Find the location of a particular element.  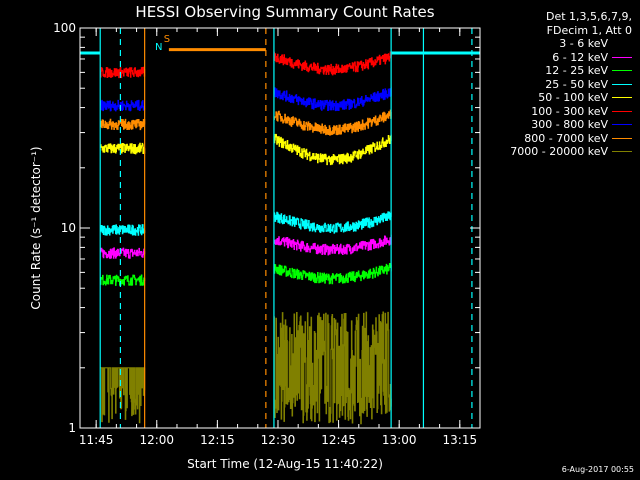

legend-label-3: 25 - 50 keV is located at coordinates (576, 84).